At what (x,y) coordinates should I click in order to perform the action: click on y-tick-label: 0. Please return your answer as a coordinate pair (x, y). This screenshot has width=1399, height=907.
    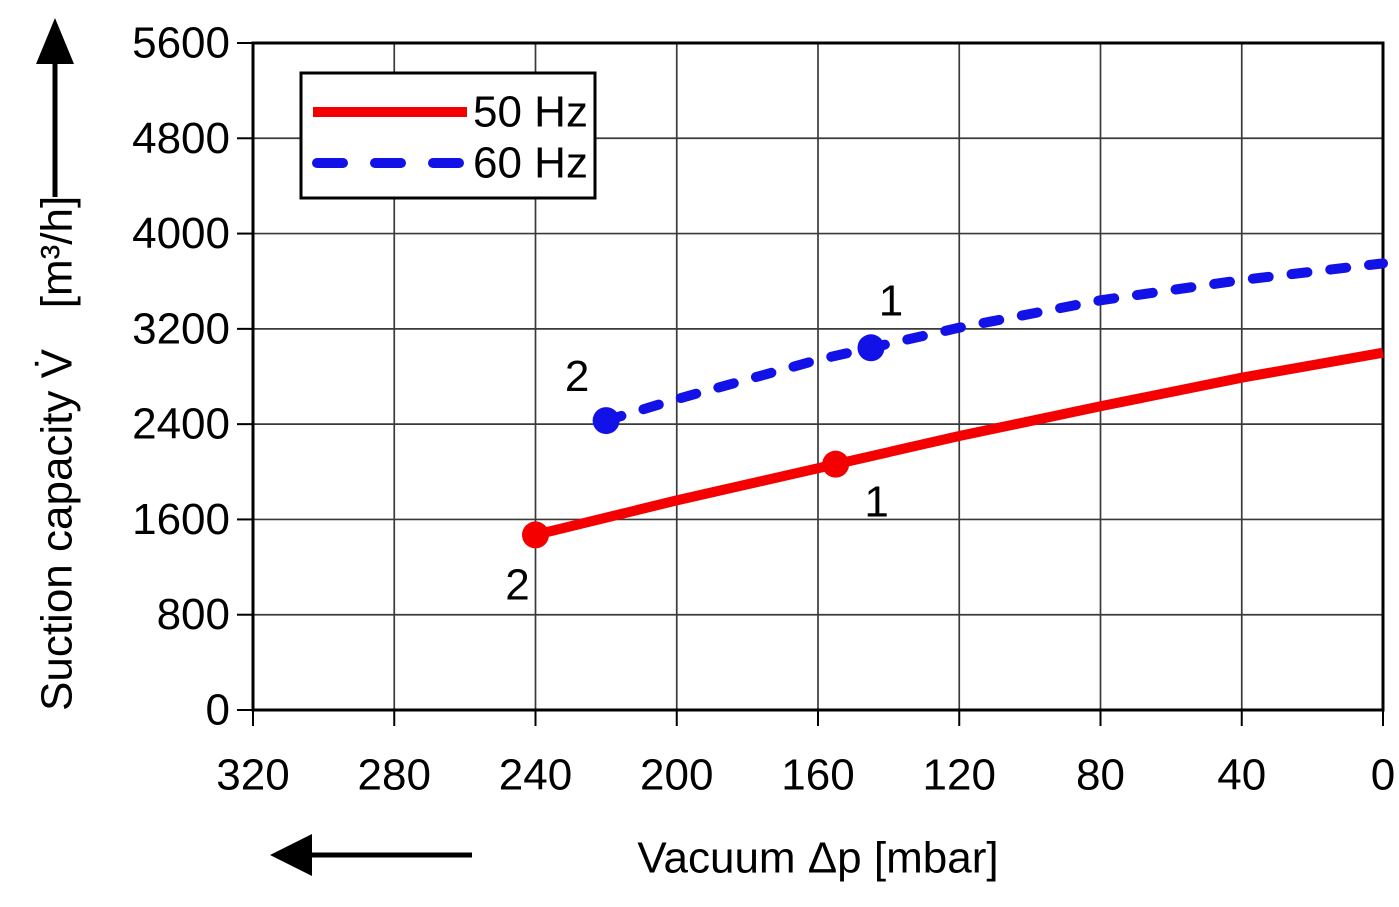
    Looking at the image, I should click on (218, 710).